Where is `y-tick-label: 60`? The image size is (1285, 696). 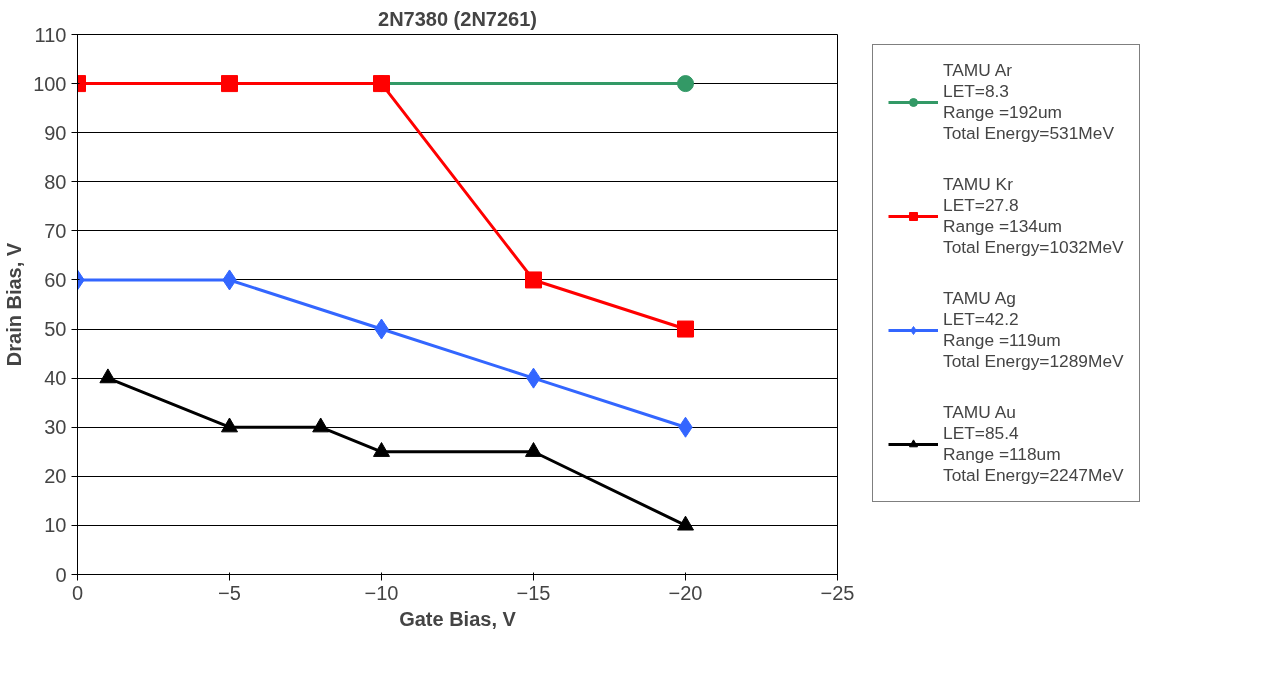
y-tick-label: 60 is located at coordinates (55, 279).